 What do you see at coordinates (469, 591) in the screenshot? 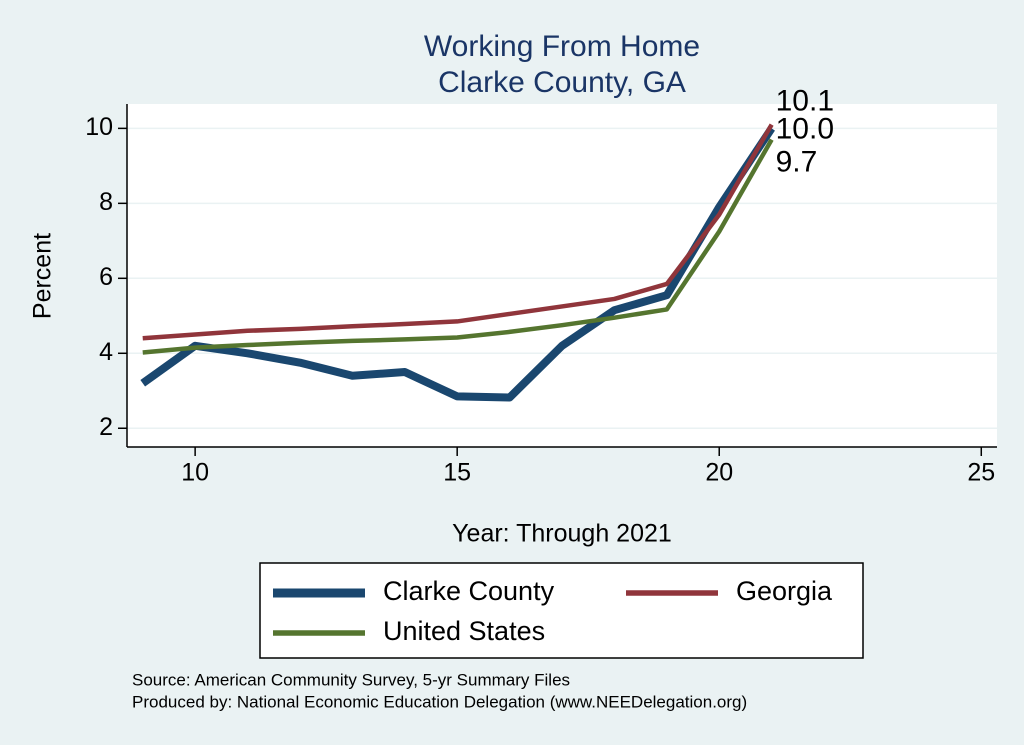
I see `legend-label: Clarke County` at bounding box center [469, 591].